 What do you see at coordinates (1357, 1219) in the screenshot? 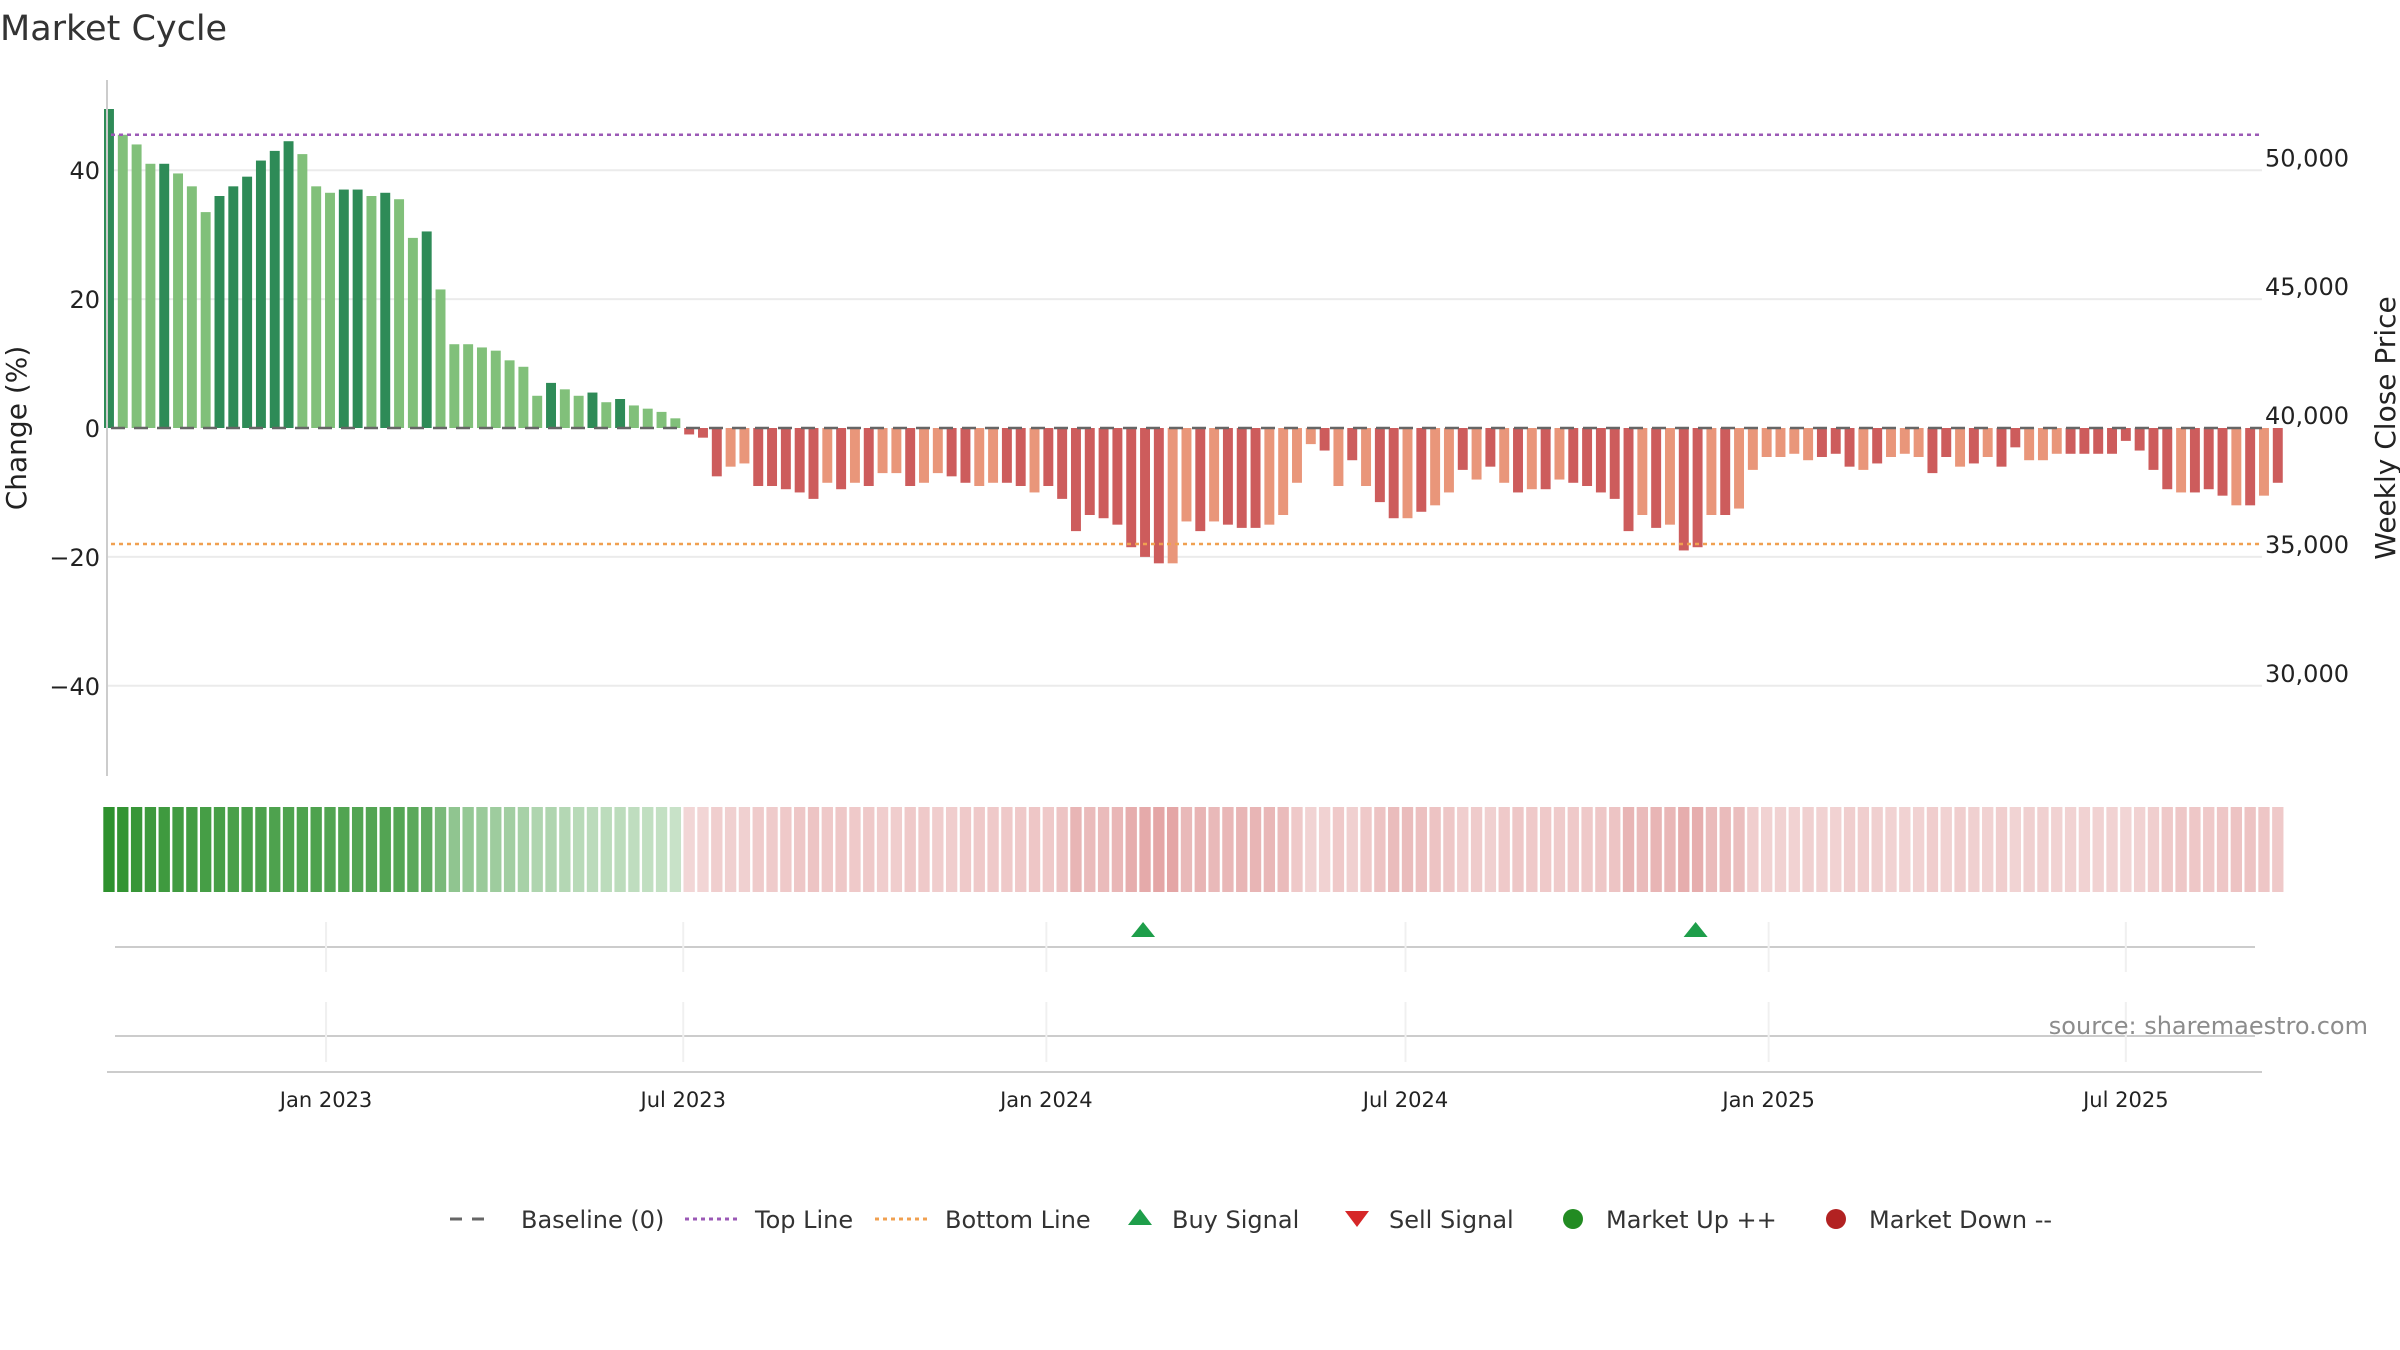
I see `legend-triangle-down-icon` at bounding box center [1357, 1219].